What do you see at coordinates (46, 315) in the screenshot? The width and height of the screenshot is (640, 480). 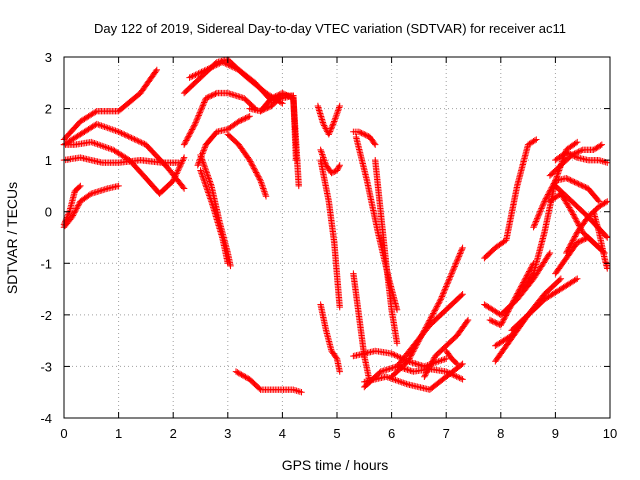 I see `y-tick-label: -2` at bounding box center [46, 315].